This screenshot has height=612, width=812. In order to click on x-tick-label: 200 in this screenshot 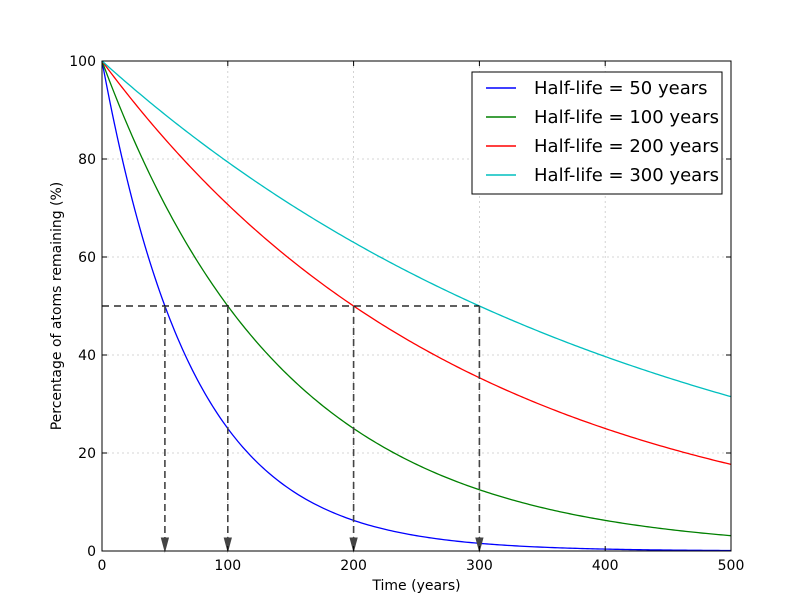, I will do `click(353, 566)`.